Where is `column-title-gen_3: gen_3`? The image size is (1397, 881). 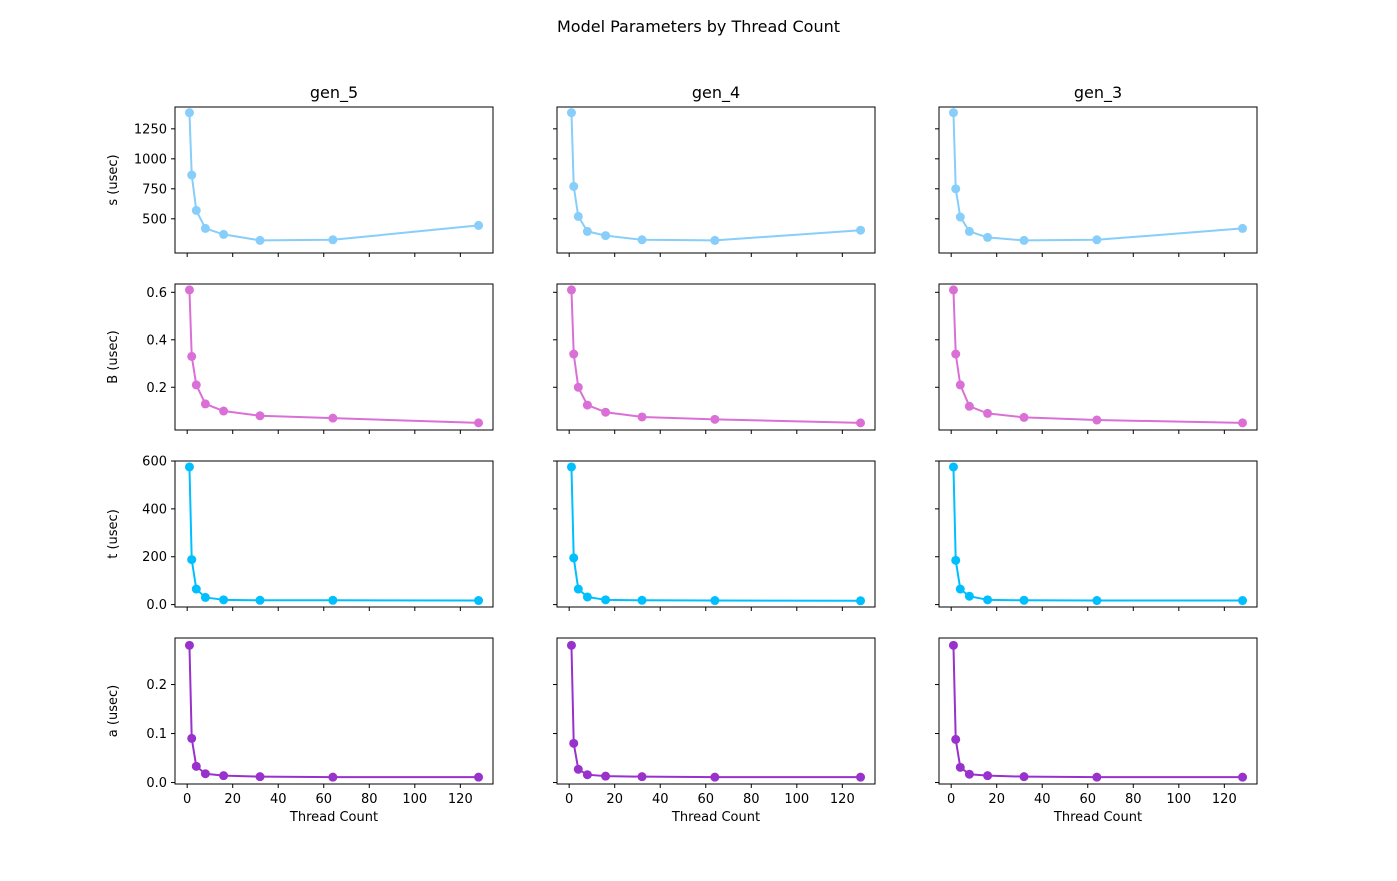
column-title-gen_3: gen_3 is located at coordinates (1098, 93).